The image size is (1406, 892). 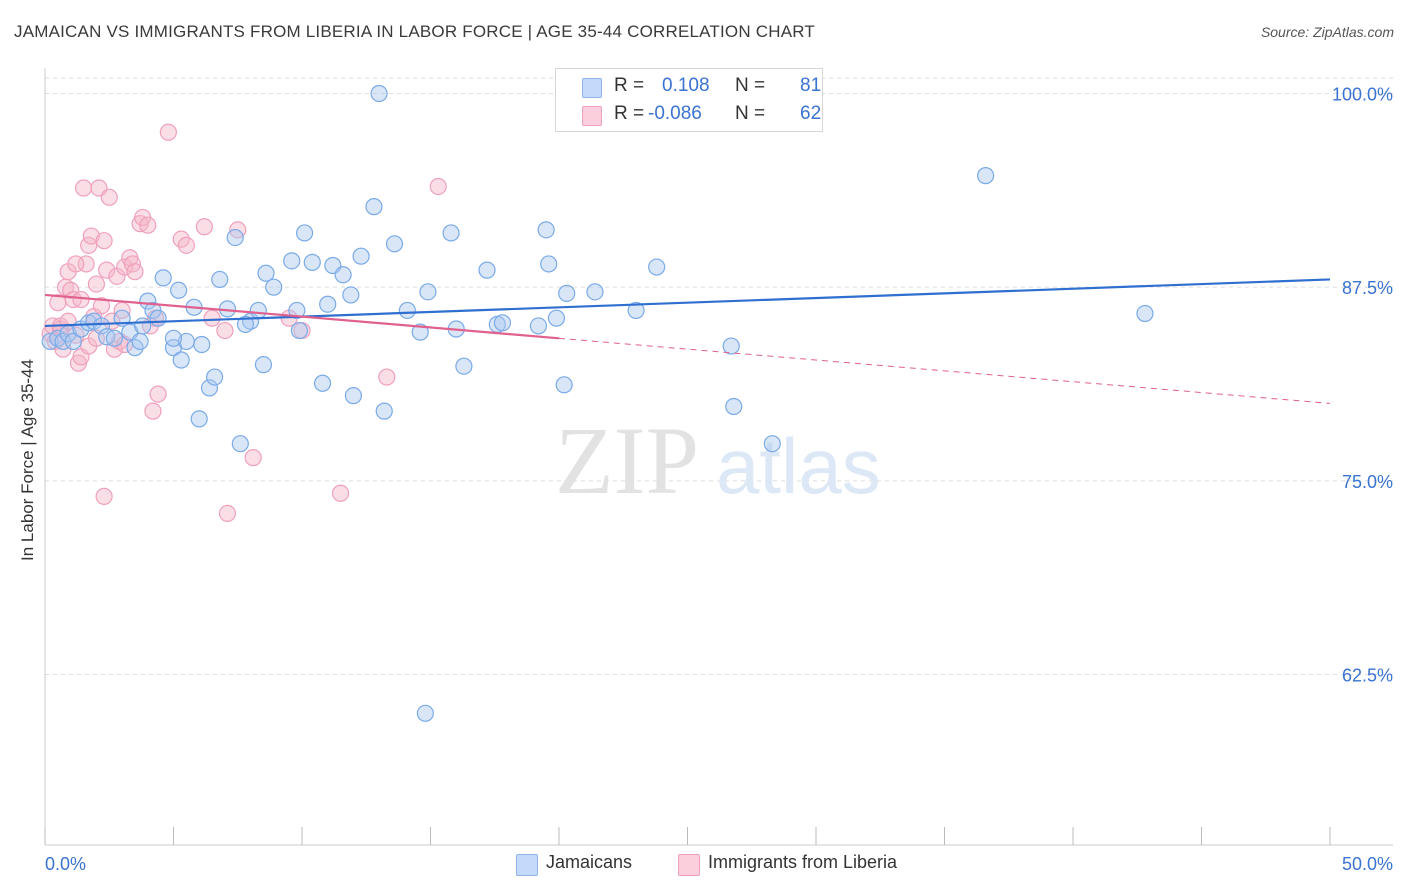 I want to click on x-tick-label: 0.0%, so click(x=65, y=864).